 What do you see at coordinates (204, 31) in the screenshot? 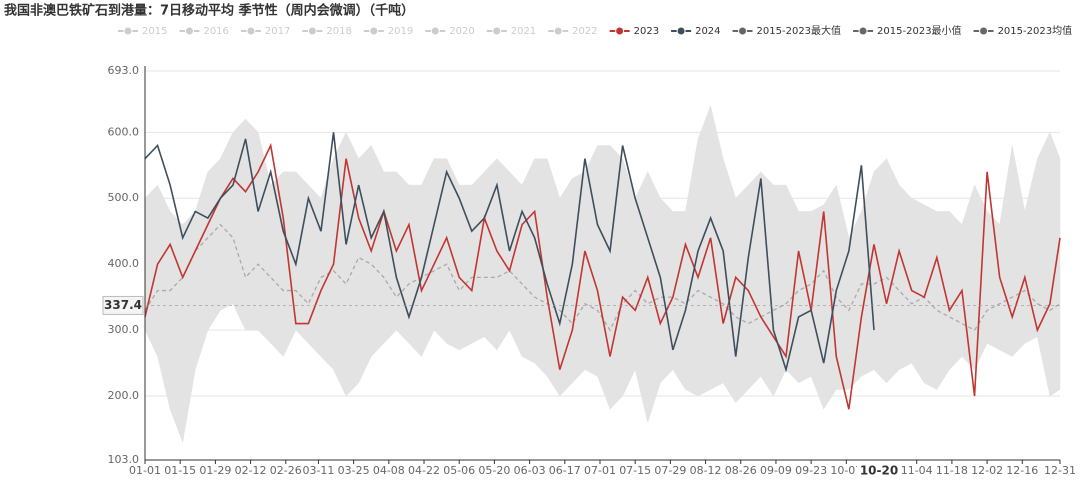
I see `legend-item: 2016` at bounding box center [204, 31].